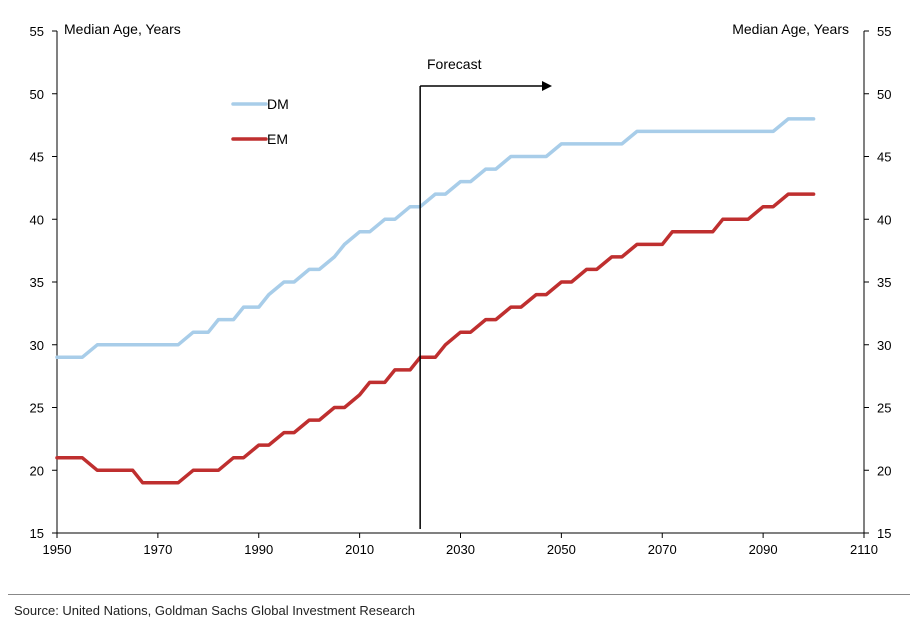 This screenshot has width=910, height=624. What do you see at coordinates (459, 594) in the screenshot?
I see `source-divider` at bounding box center [459, 594].